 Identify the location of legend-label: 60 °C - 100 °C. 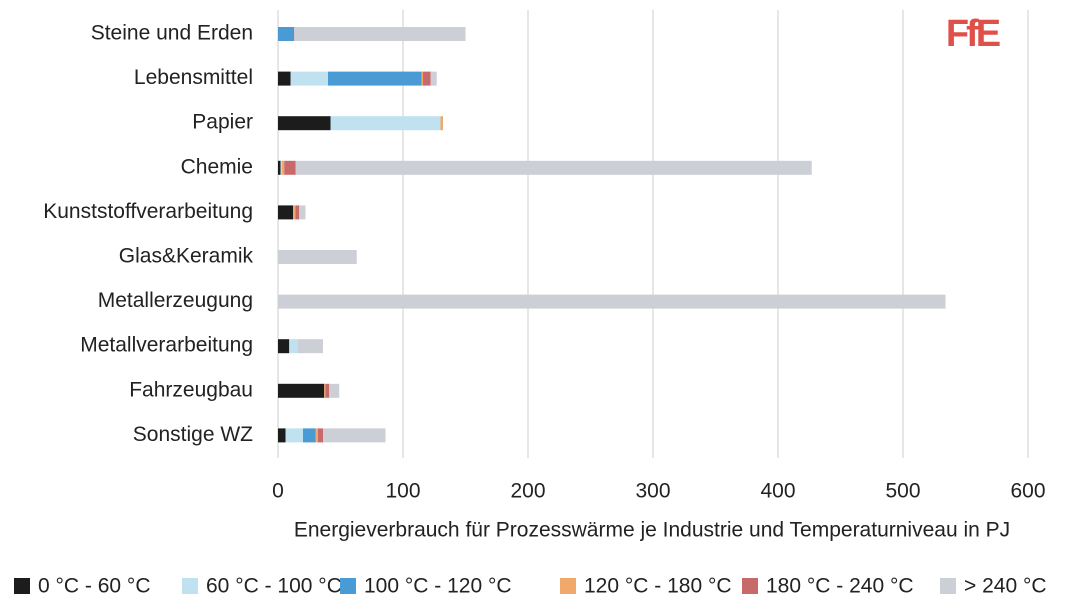
(274, 586).